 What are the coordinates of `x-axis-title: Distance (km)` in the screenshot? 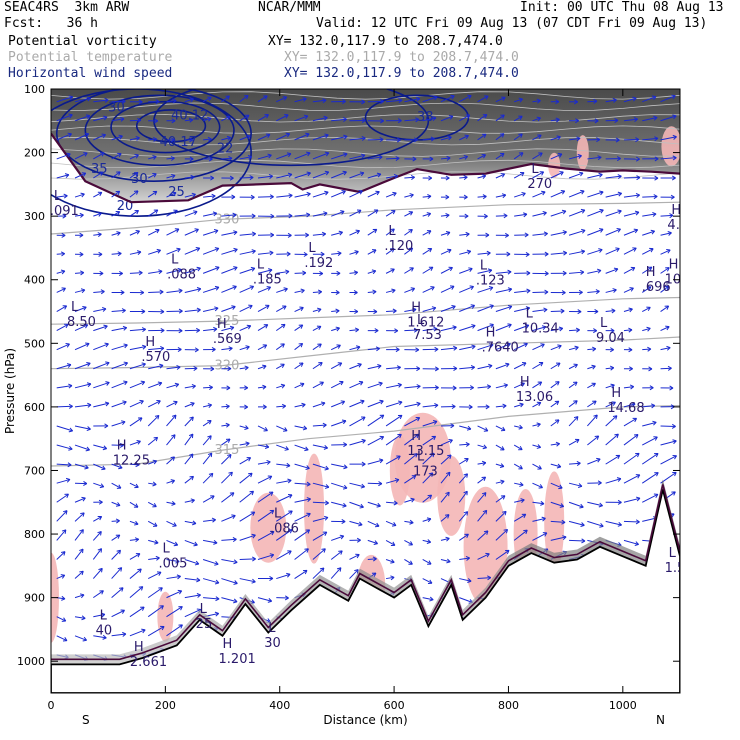 It's located at (365, 720).